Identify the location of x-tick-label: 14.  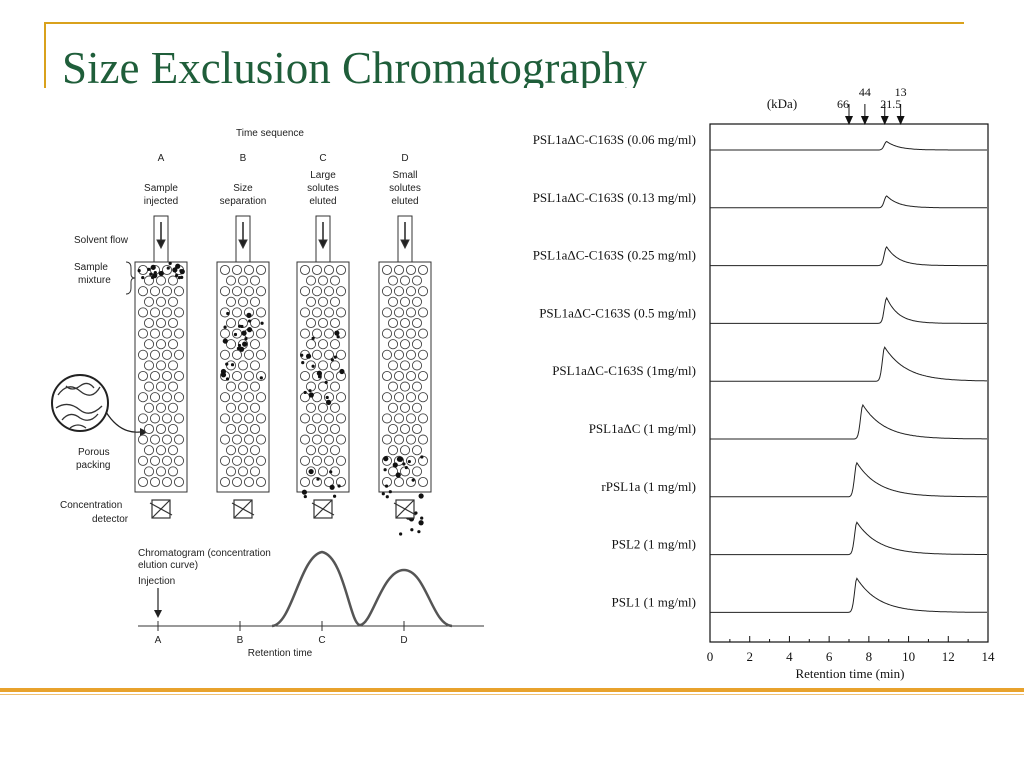
(989, 656).